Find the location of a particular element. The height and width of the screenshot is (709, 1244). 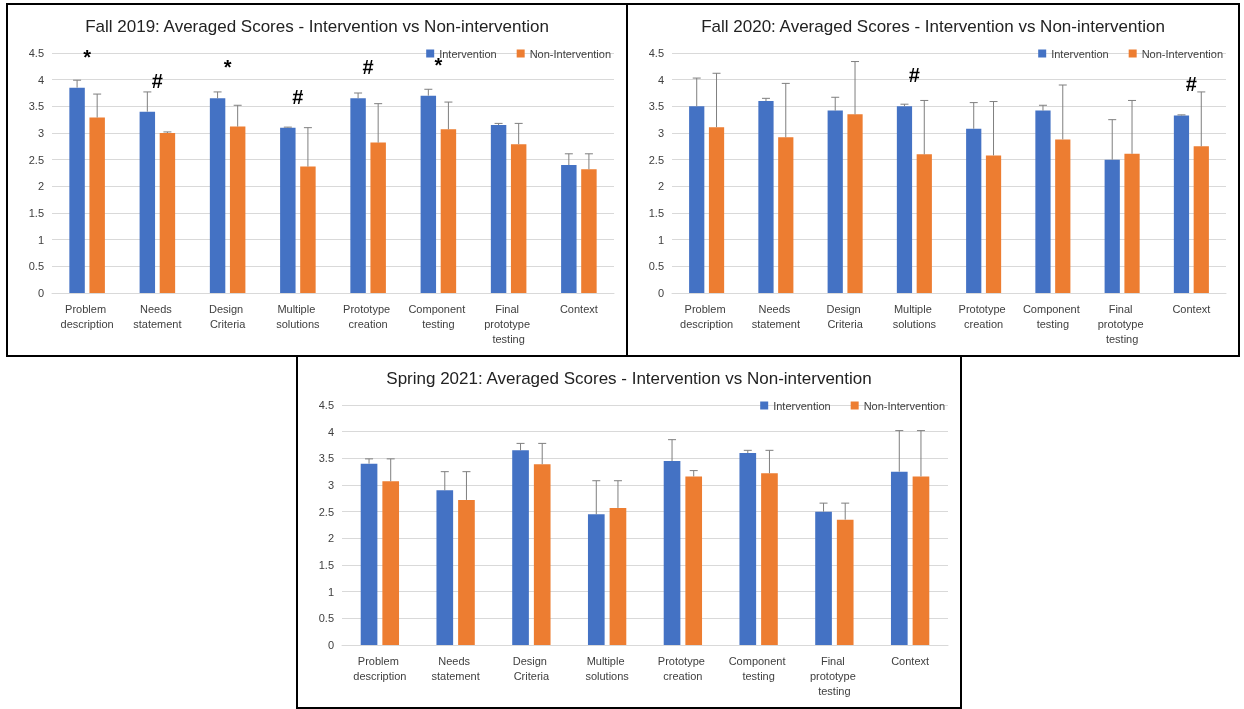

y-tick-label: 2 is located at coordinates (330, 538).